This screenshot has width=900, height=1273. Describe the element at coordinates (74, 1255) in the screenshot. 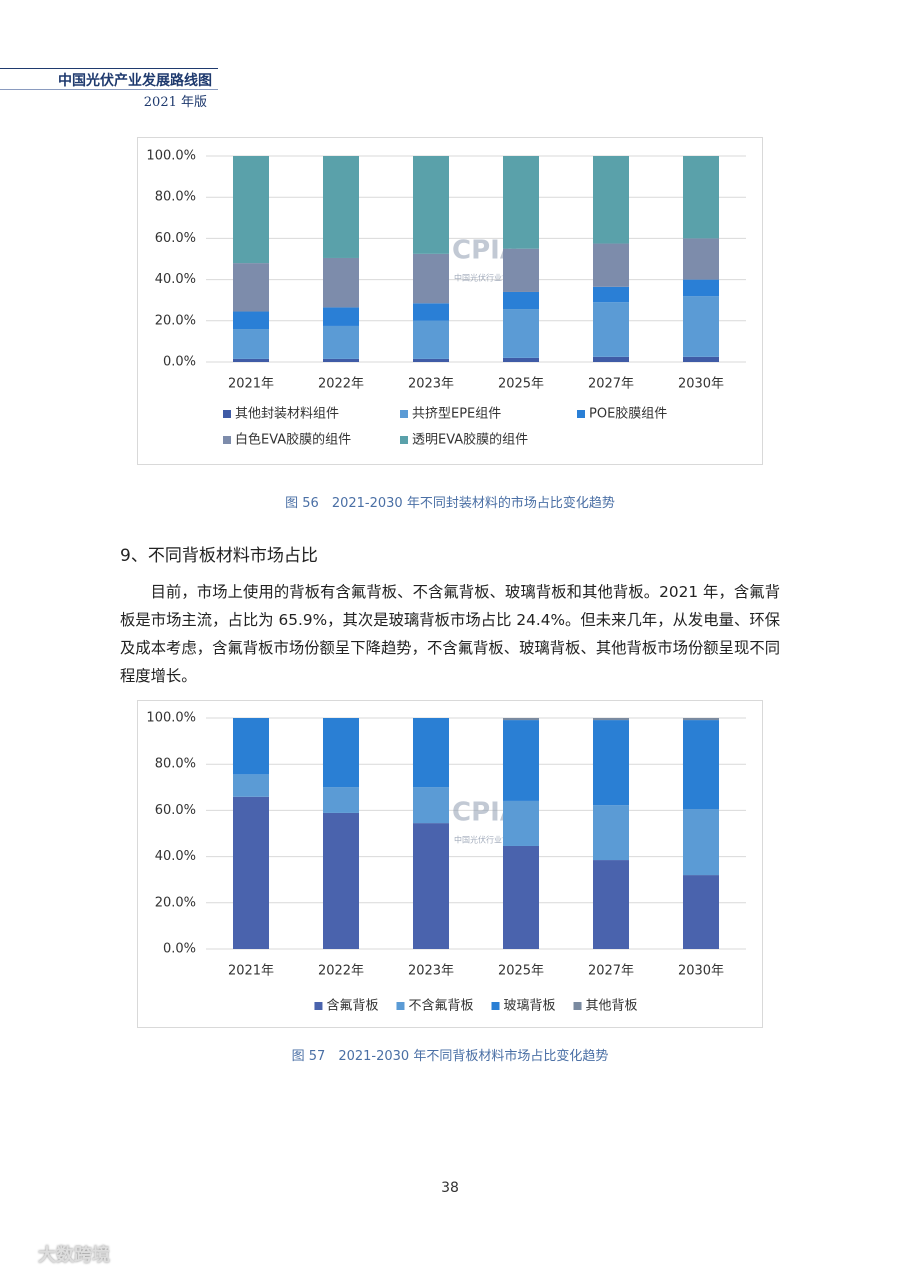

I see `footer-watermark: 大数跨境` at that location.